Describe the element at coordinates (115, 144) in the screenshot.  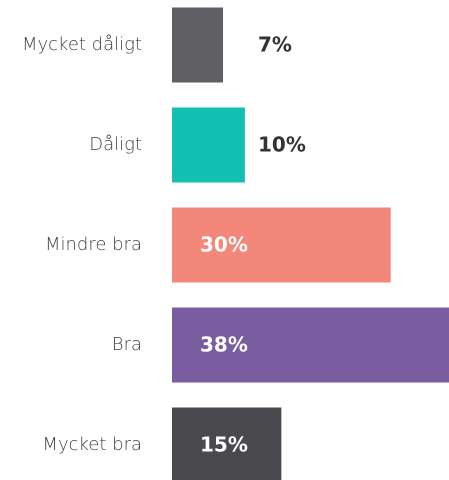
I see `category-label: Dåligt` at that location.